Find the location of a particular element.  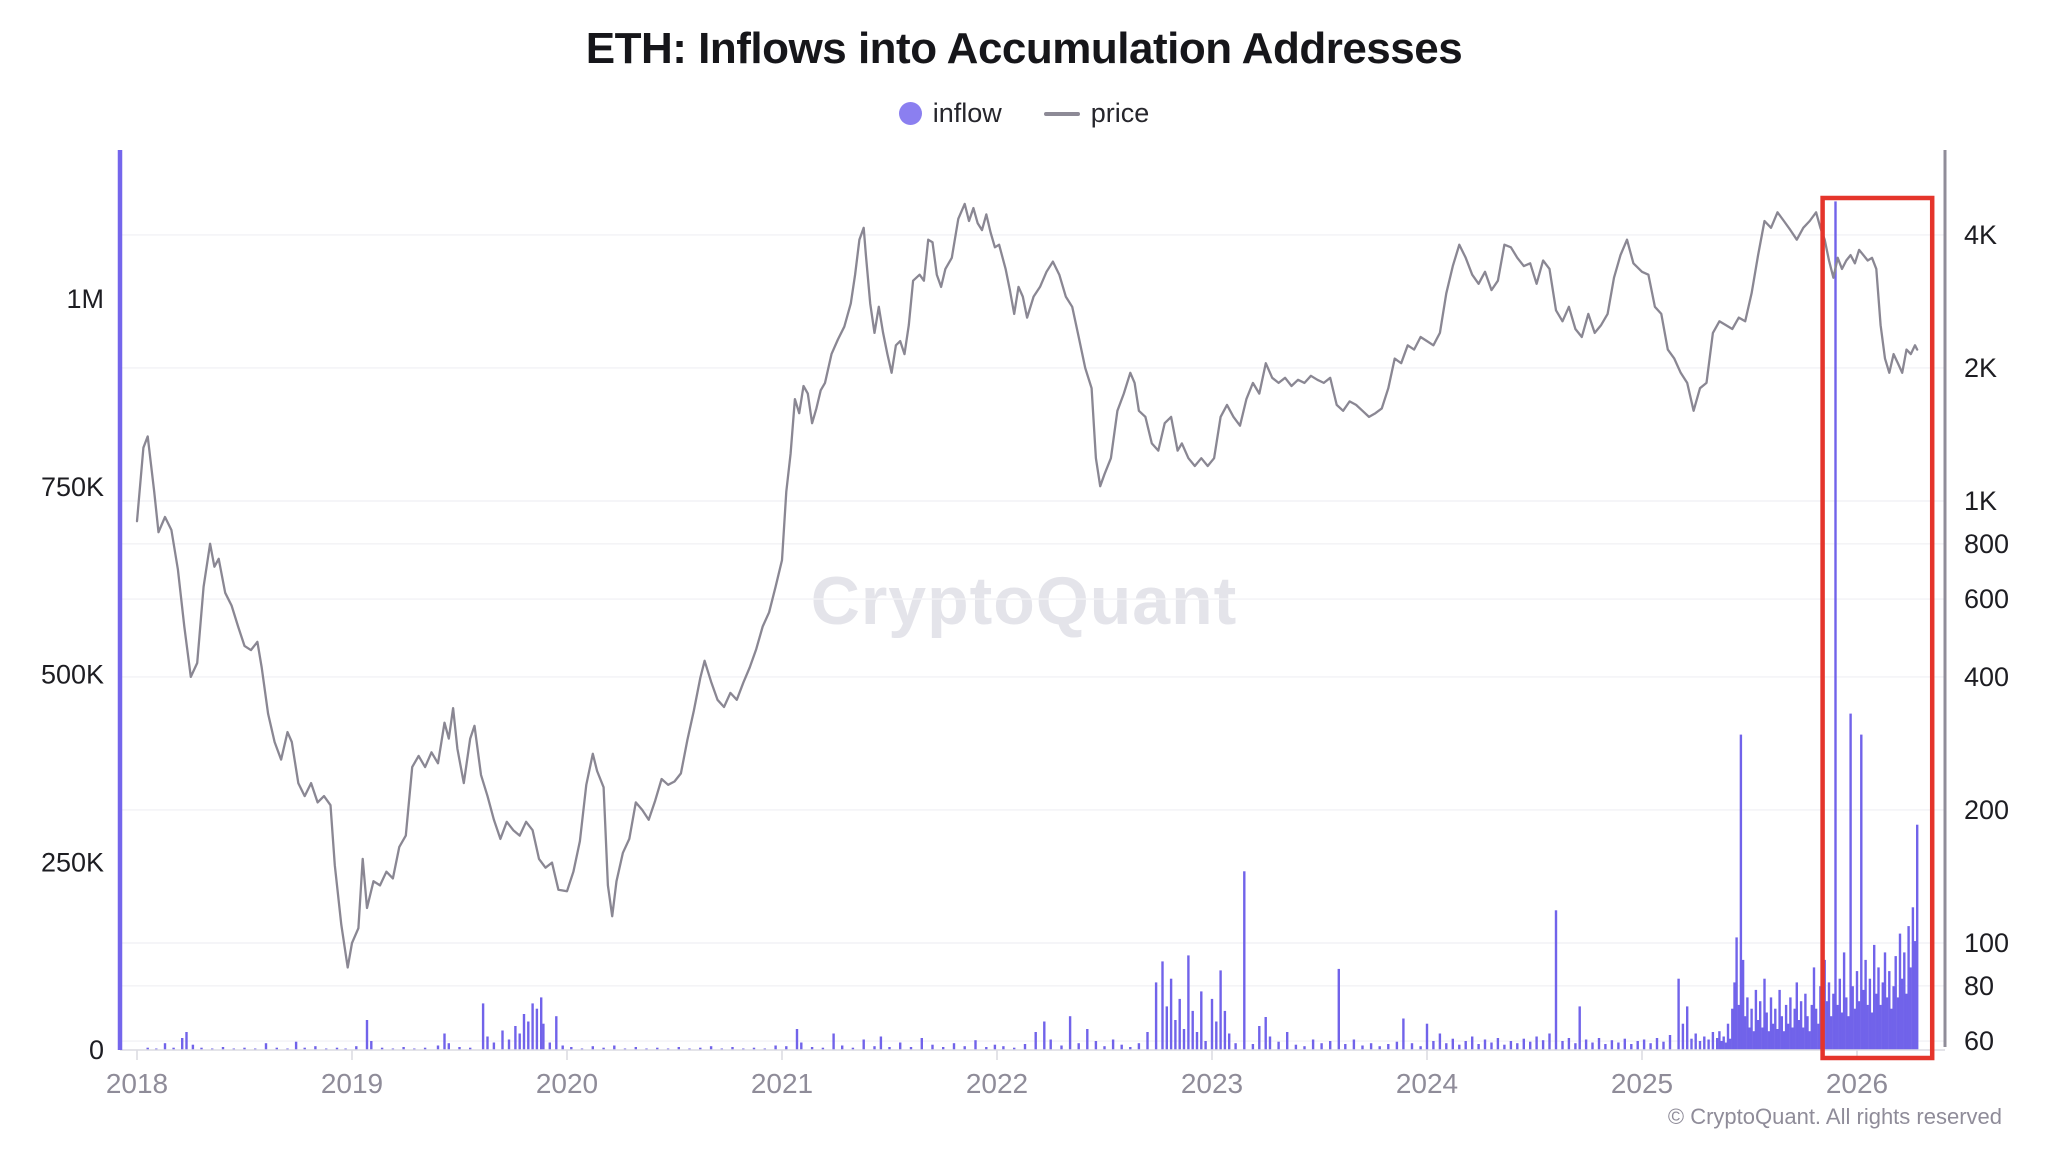

legend-item-inflow: inflow is located at coordinates (950, 113).